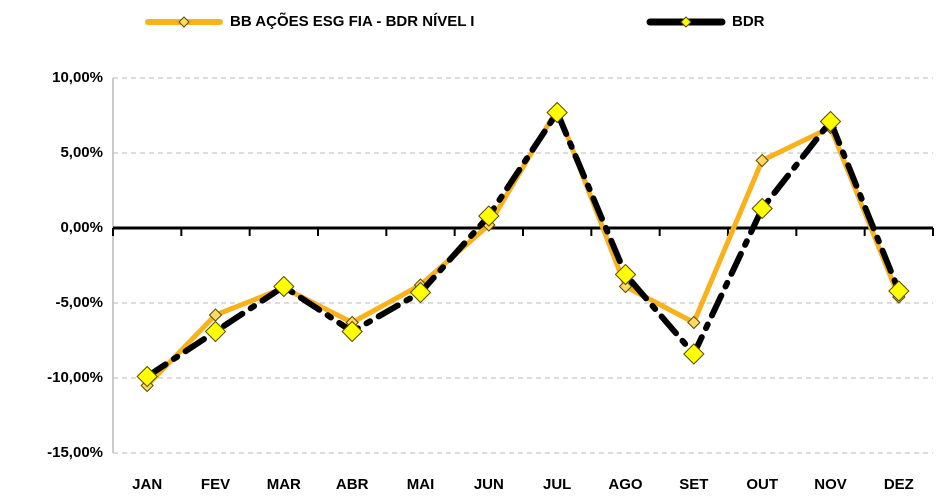 The width and height of the screenshot is (937, 499). Describe the element at coordinates (75, 377) in the screenshot. I see `y-tick-label: -10,00%` at that location.